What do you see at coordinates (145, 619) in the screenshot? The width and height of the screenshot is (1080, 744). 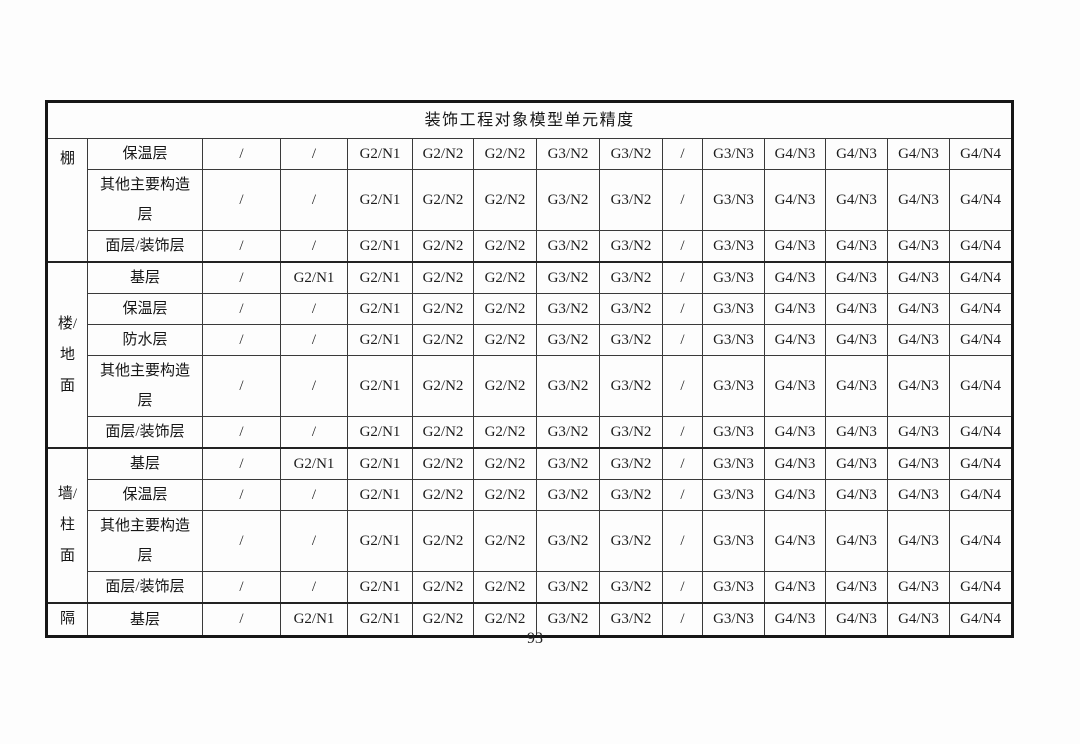 I see `row-label: 基层` at bounding box center [145, 619].